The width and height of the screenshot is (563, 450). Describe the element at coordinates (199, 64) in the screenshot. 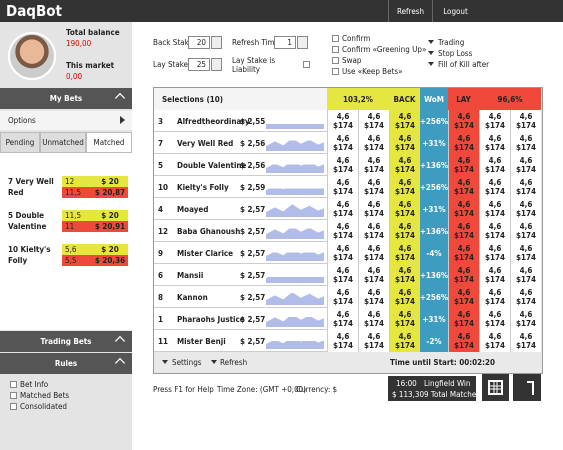

I see `input: 25` at that location.